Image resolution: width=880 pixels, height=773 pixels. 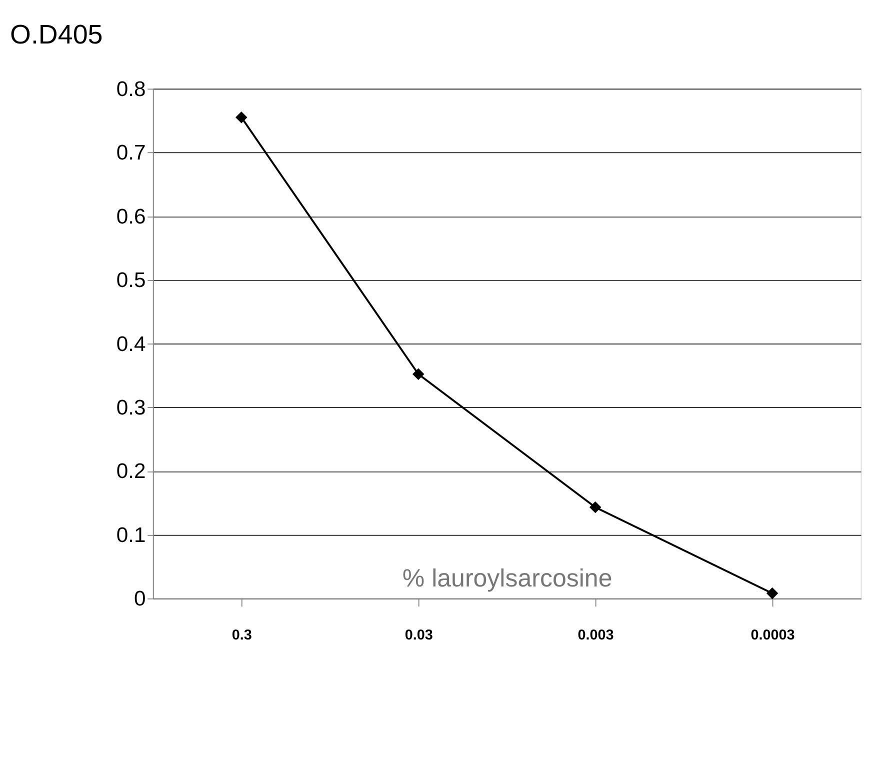 I want to click on y-tick-label: 0.8, so click(x=131, y=89).